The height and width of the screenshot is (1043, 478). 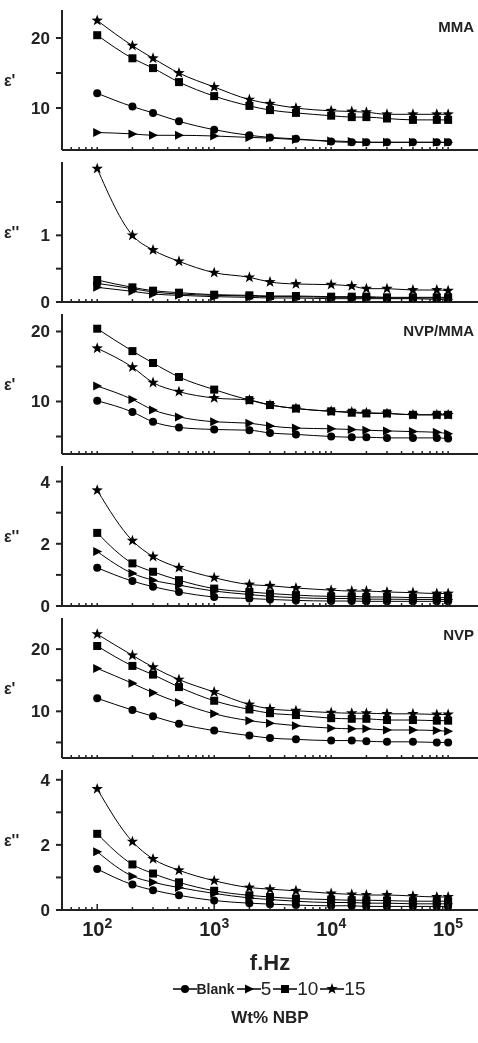 What do you see at coordinates (214, 927) in the screenshot?
I see `x-tick-label: 10$^{3}$` at bounding box center [214, 927].